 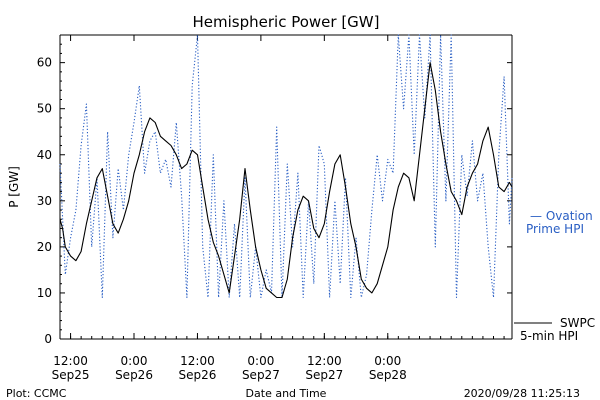 What do you see at coordinates (561, 216) in the screenshot?
I see `legend-ovation-line1: — Ovation` at bounding box center [561, 216].